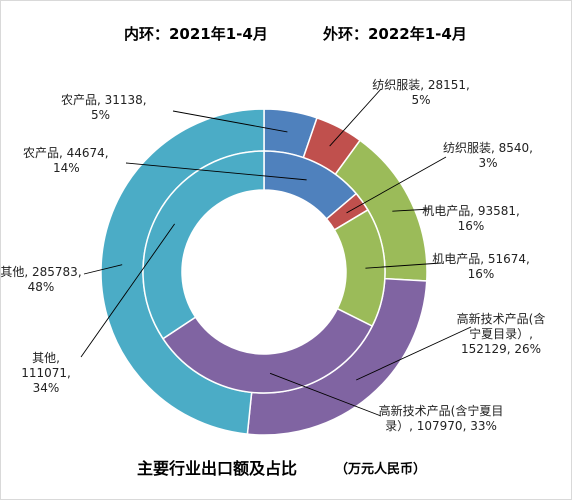 Image resolution: width=572 pixels, height=501 pixels. What do you see at coordinates (381, 469) in the screenshot?
I see `chart-unit: （万元人民币）` at bounding box center [381, 469].